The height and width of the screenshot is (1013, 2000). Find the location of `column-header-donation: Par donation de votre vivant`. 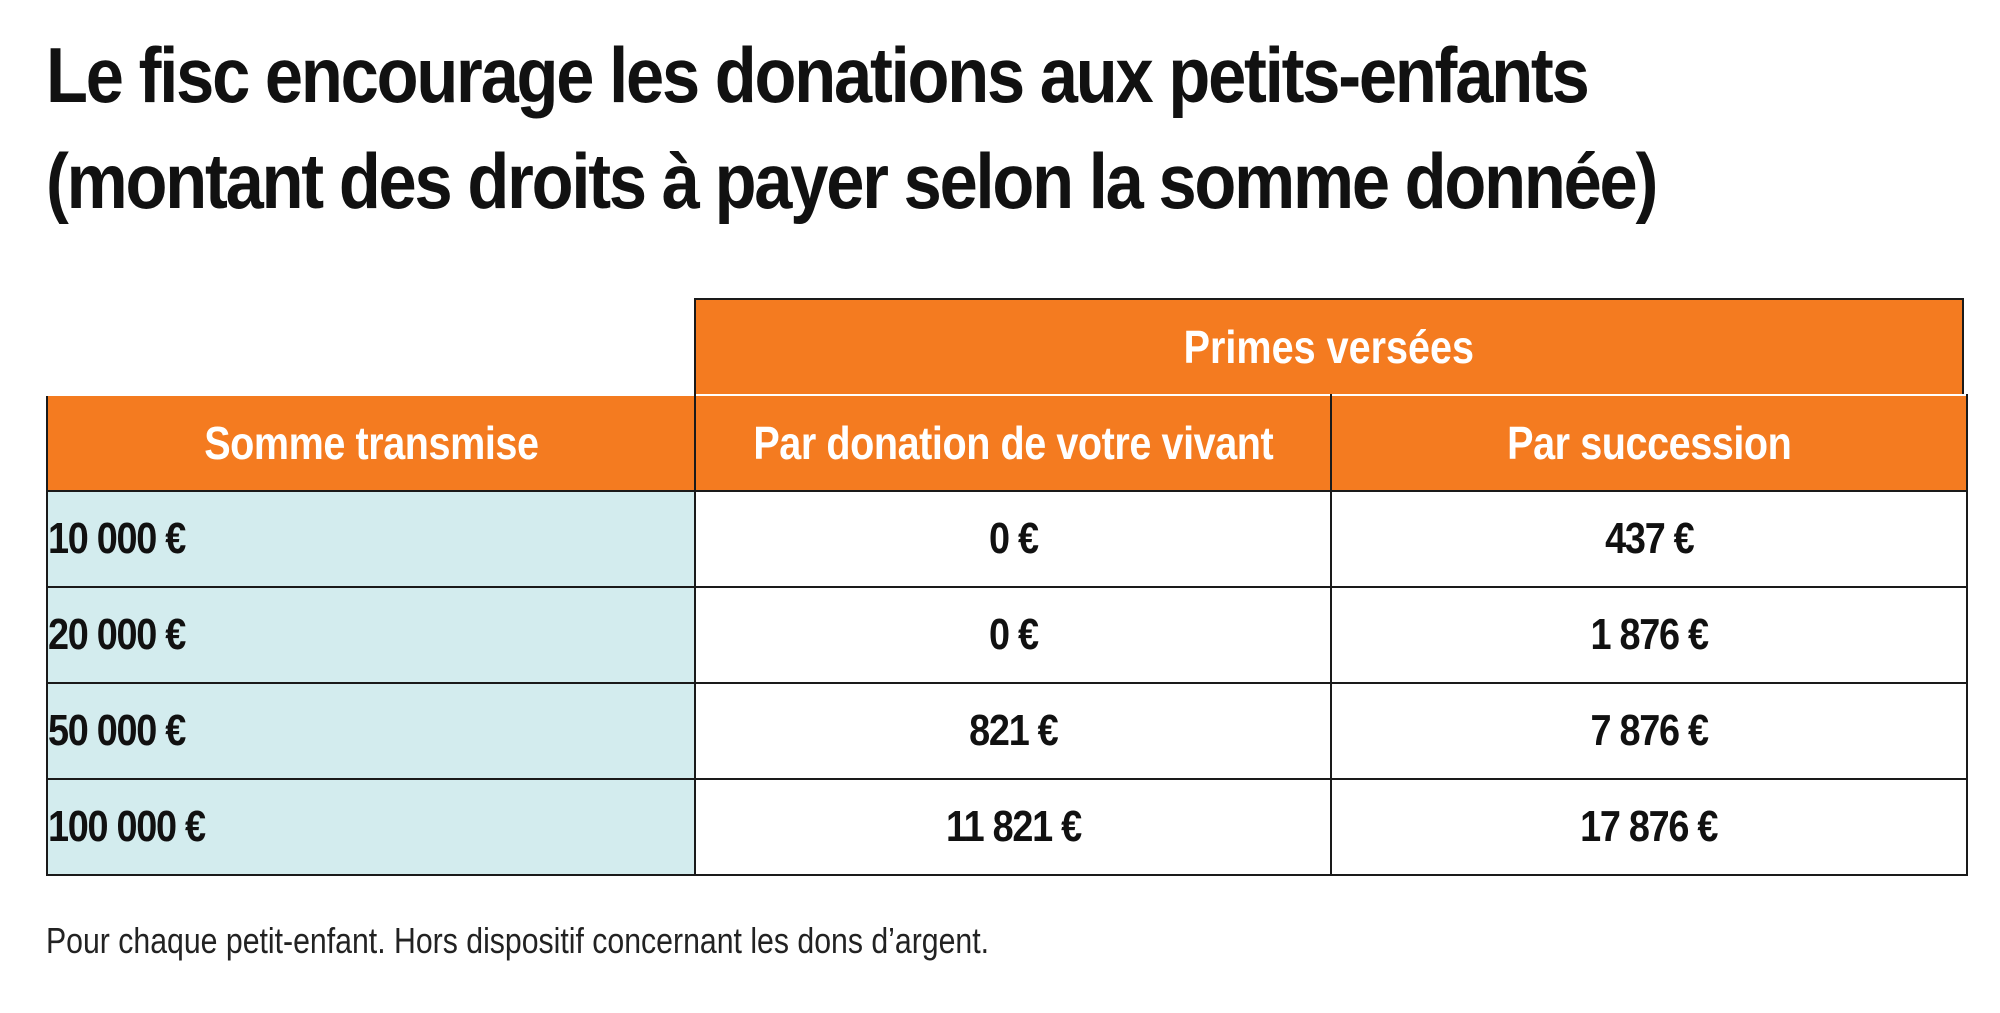

column-header-donation: Par donation de votre vivant is located at coordinates (1013, 443).